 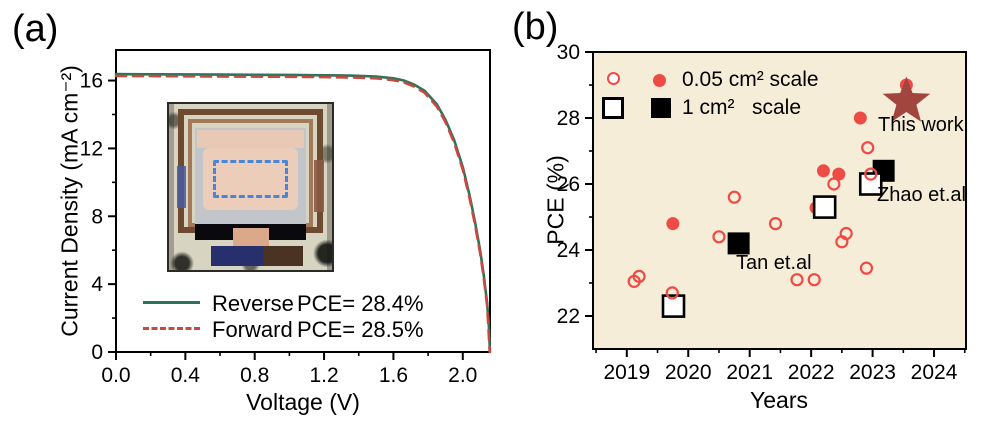 What do you see at coordinates (319, 186) in the screenshot?
I see `right-electrode-strip` at bounding box center [319, 186].